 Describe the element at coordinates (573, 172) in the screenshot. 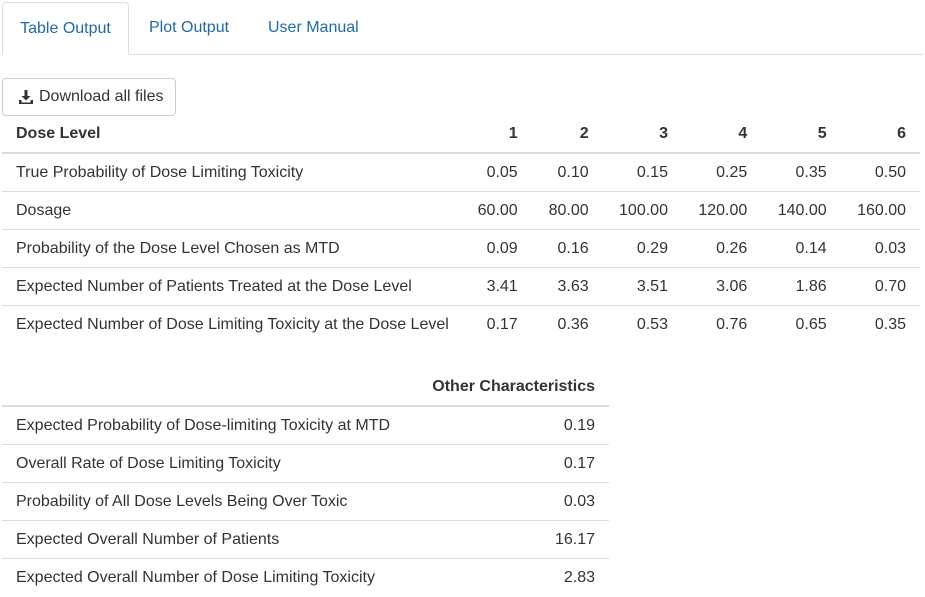

I see `table-cell: 0.10` at that location.